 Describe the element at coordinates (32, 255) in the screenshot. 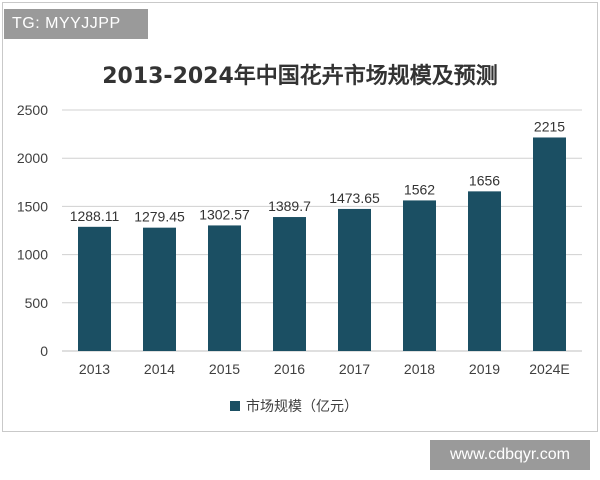

I see `y-tick-label: 1000` at that location.